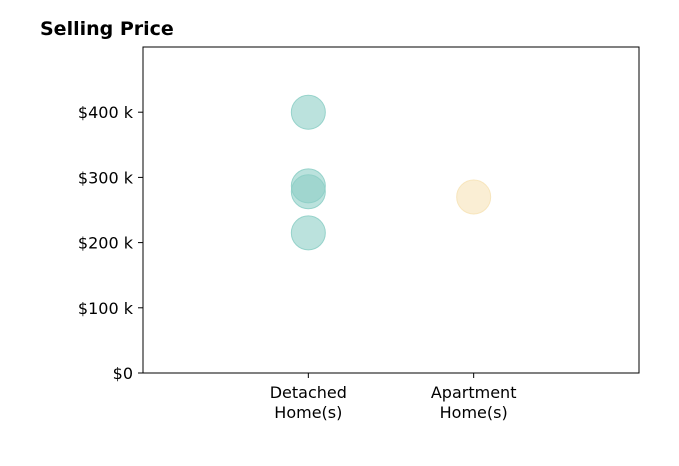 This screenshot has height=466, width=679. I want to click on chart-marks, so click(391, 172).